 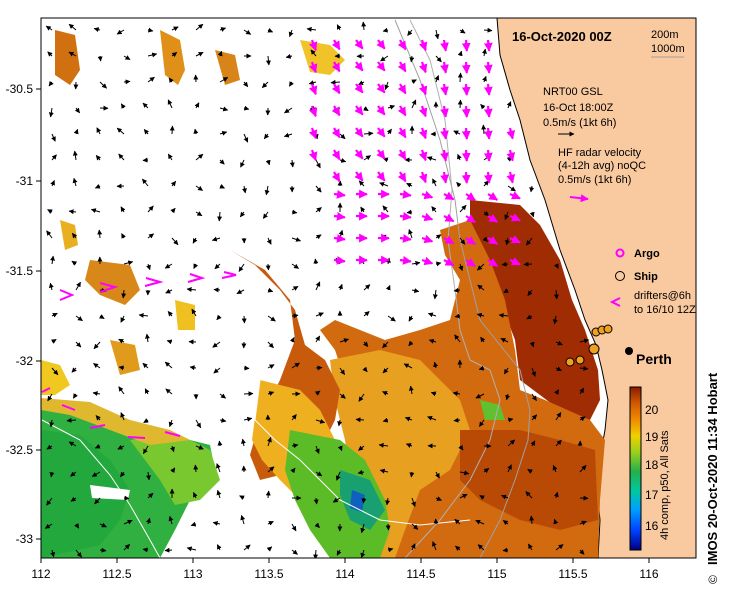 I want to click on drifter-symbol, so click(x=615, y=302).